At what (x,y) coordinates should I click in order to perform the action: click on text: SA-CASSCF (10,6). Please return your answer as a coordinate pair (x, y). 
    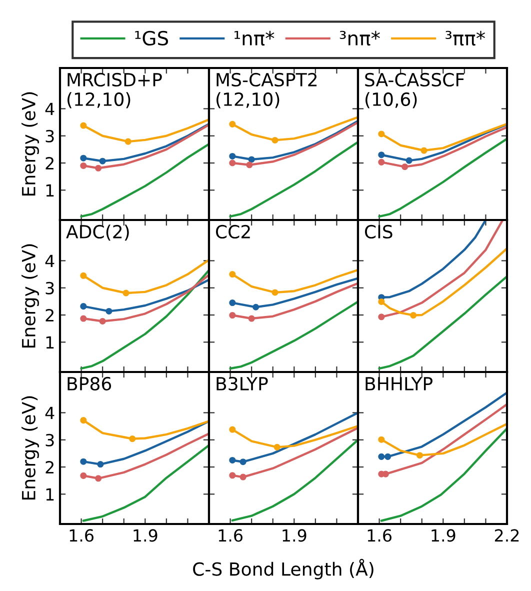
    Looking at the image, I should click on (414, 90).